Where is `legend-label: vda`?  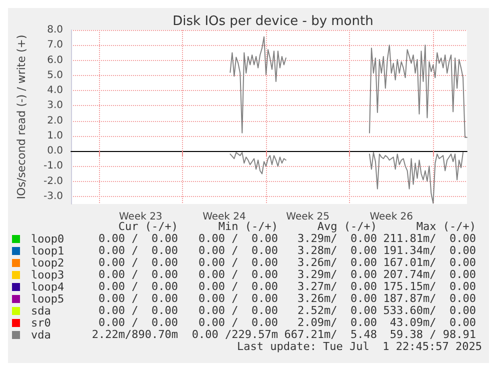
legend-label: vda is located at coordinates (41, 335).